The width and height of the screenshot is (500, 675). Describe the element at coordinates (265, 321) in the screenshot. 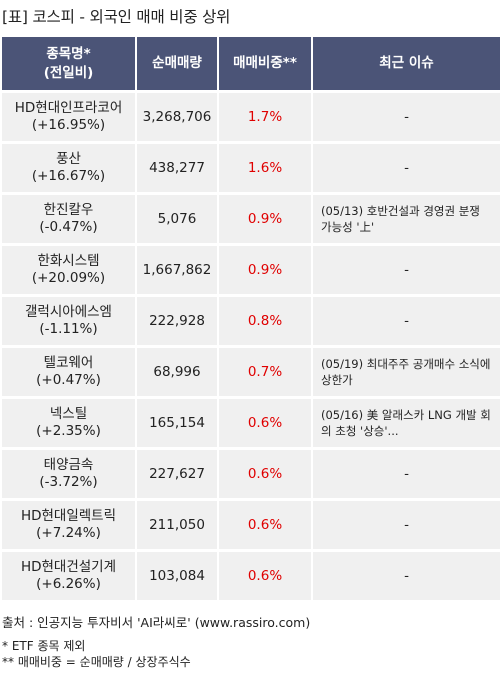

I see `ratio-cell: 0.8%` at that location.